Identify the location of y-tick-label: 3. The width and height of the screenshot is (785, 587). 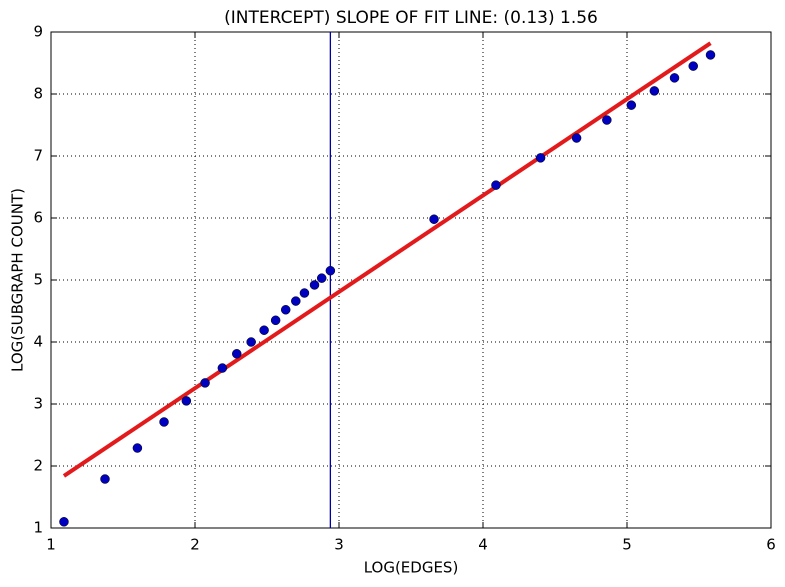
(38, 404).